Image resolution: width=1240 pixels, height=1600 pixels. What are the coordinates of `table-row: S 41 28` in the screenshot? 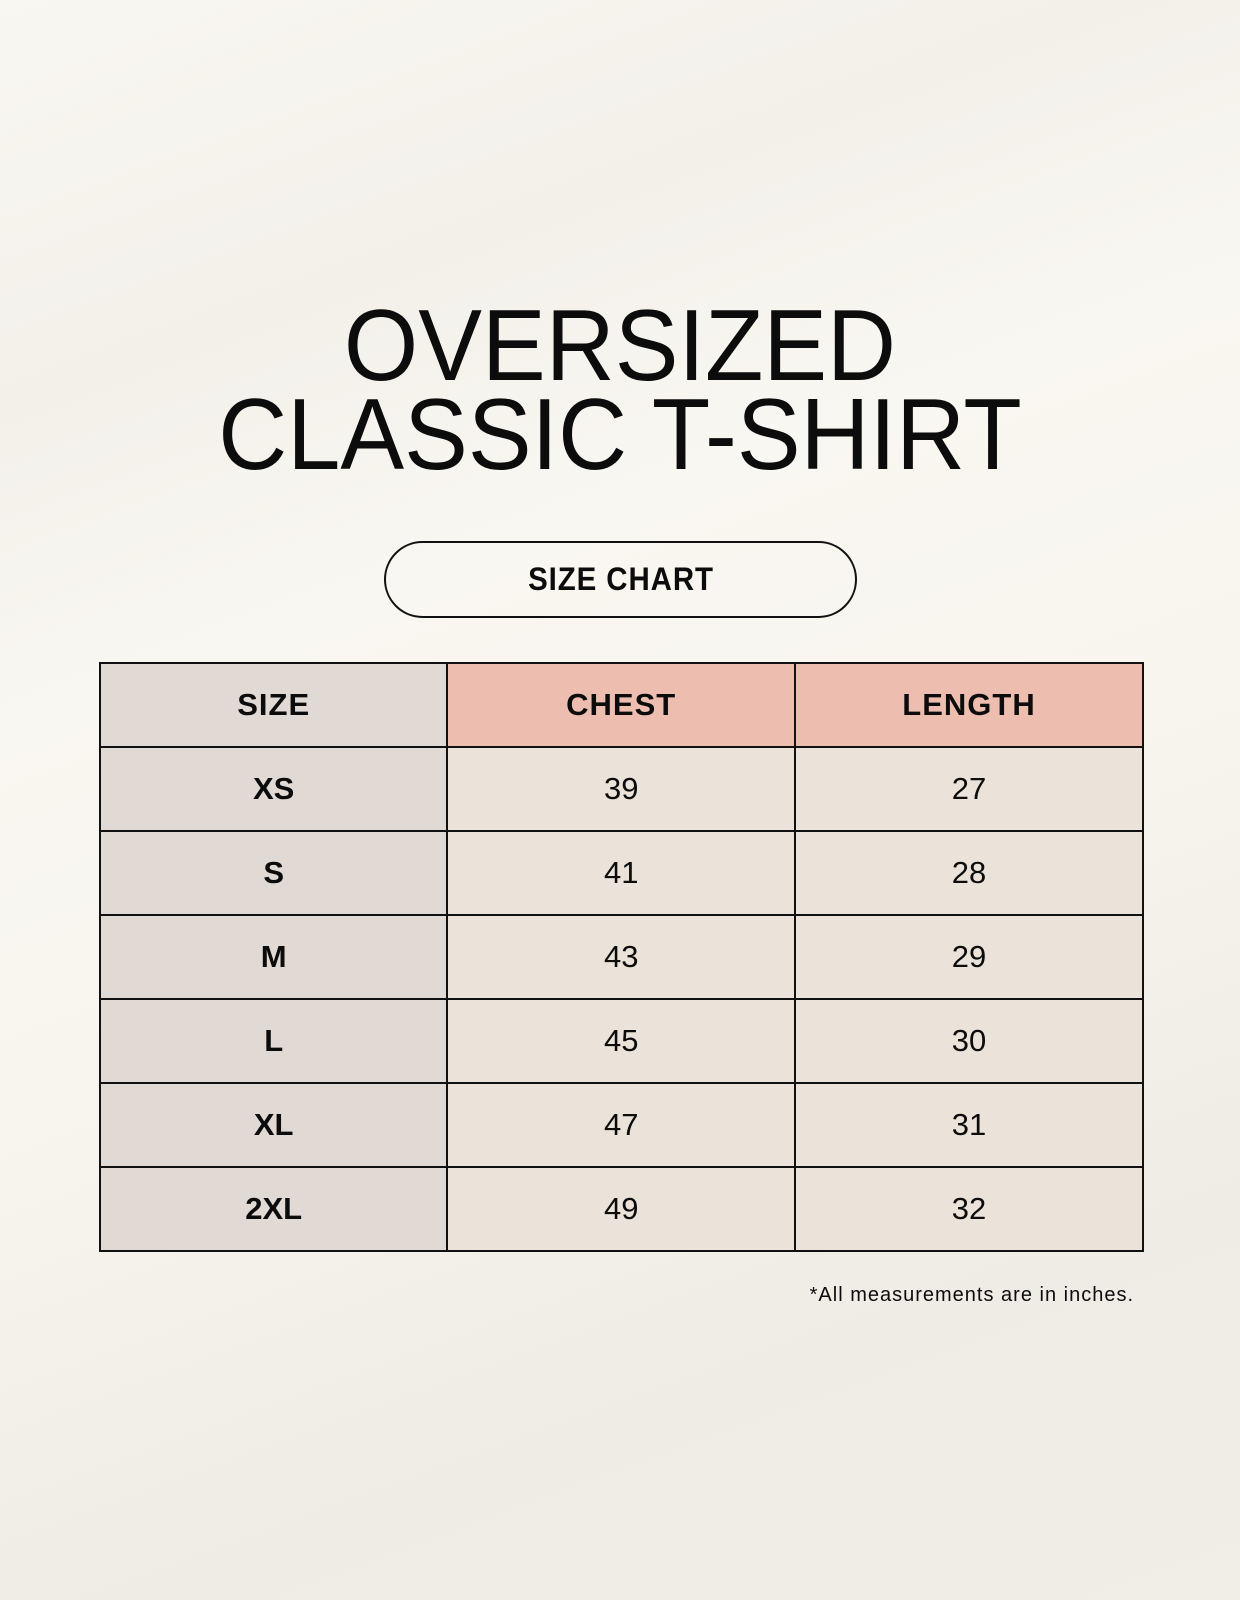 It's located at (621, 873).